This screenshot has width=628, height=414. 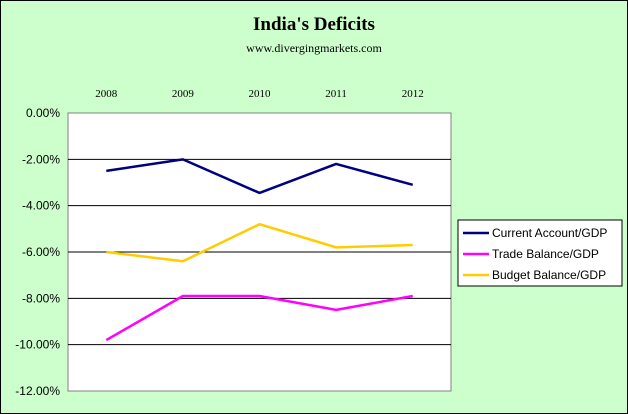 I want to click on x-axis: 2008 2009 2010 2011 2012, so click(x=259, y=94).